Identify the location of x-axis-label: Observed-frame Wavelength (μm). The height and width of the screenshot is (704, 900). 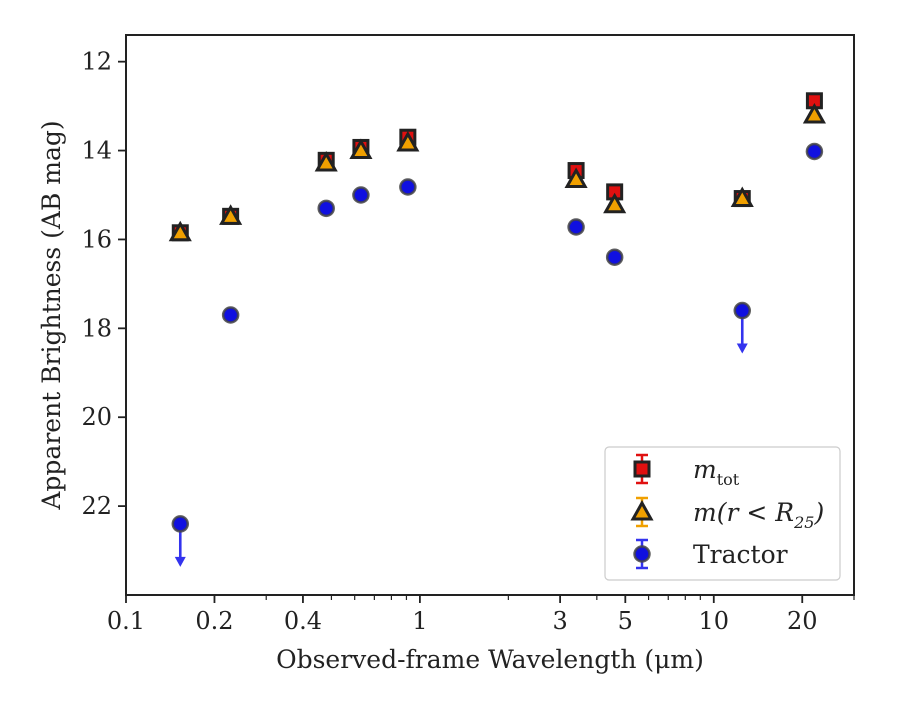
(490, 659).